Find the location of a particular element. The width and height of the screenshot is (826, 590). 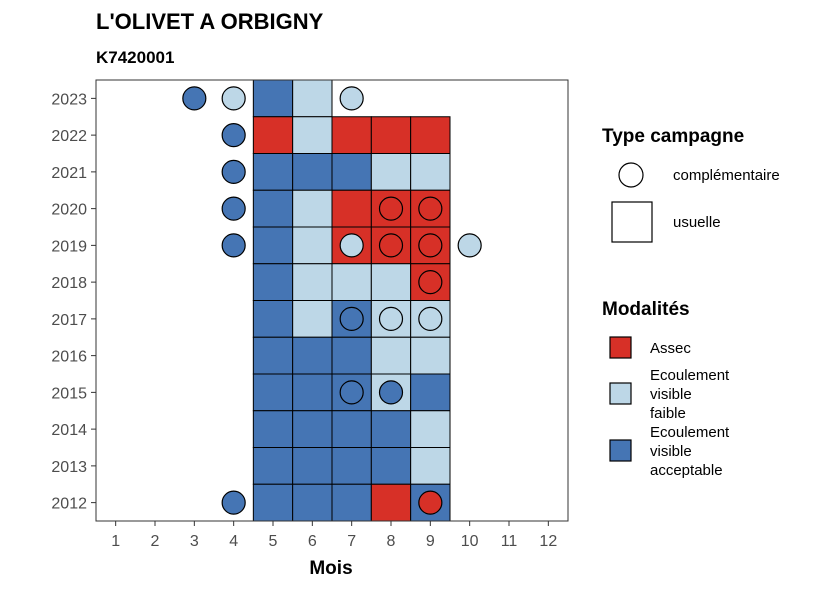

x-tick-label-2: 2 is located at coordinates (155, 541).